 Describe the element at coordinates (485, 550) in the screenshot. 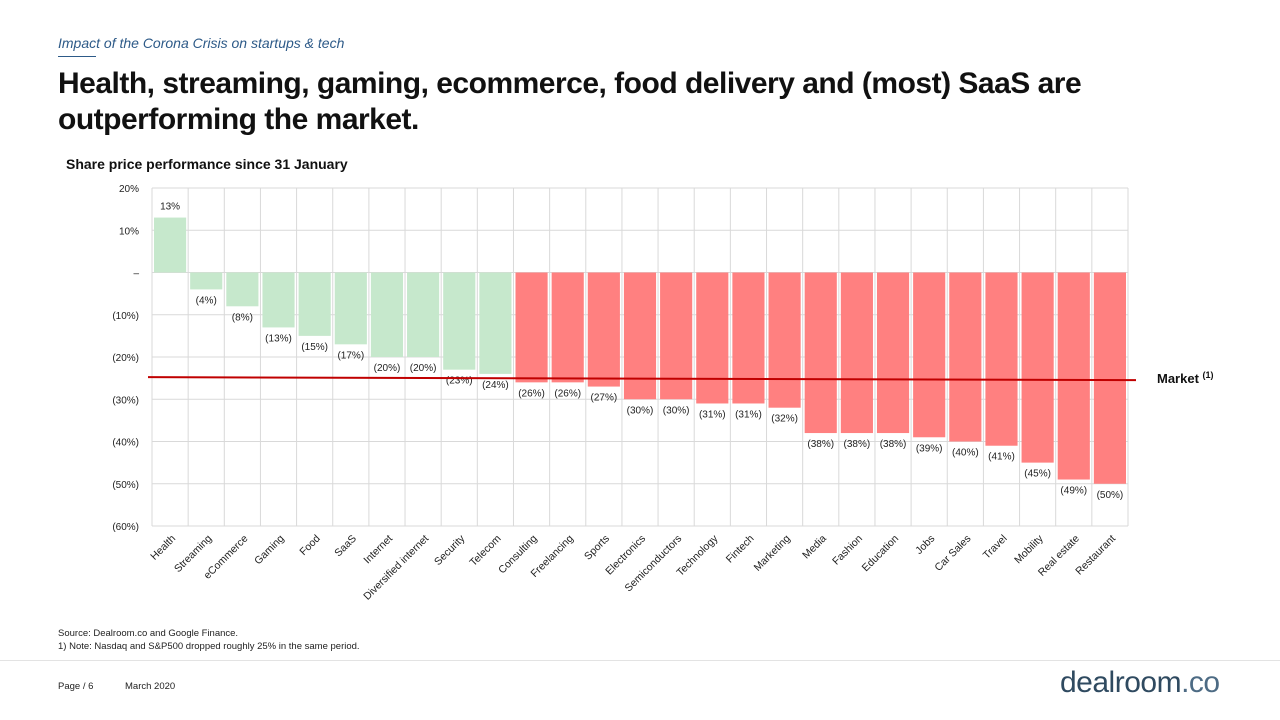

I see `category-label: Telecom` at that location.